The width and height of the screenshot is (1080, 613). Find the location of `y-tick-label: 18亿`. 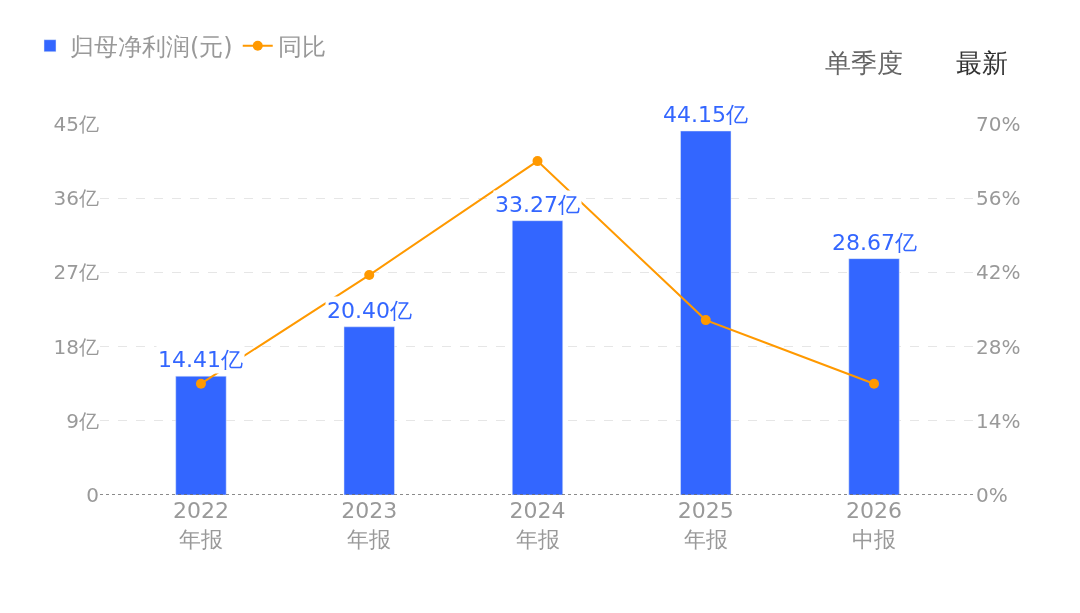

y-tick-label: 18亿 is located at coordinates (76, 346).